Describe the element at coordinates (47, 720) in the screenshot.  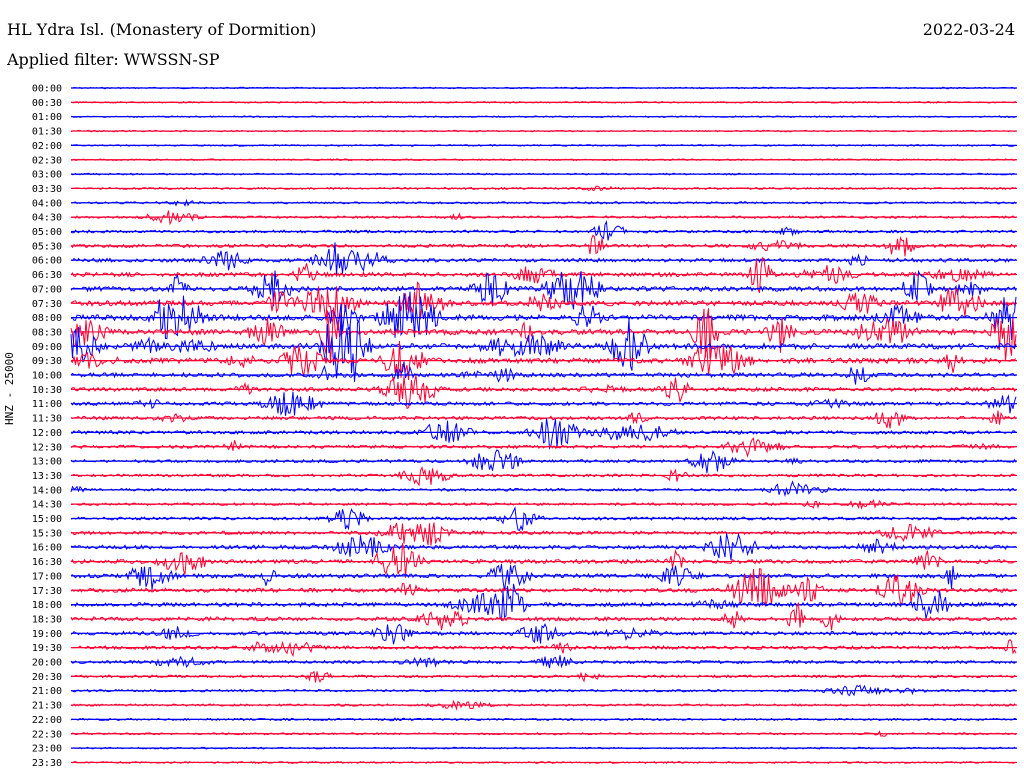
I see `time-label: 22:00` at that location.